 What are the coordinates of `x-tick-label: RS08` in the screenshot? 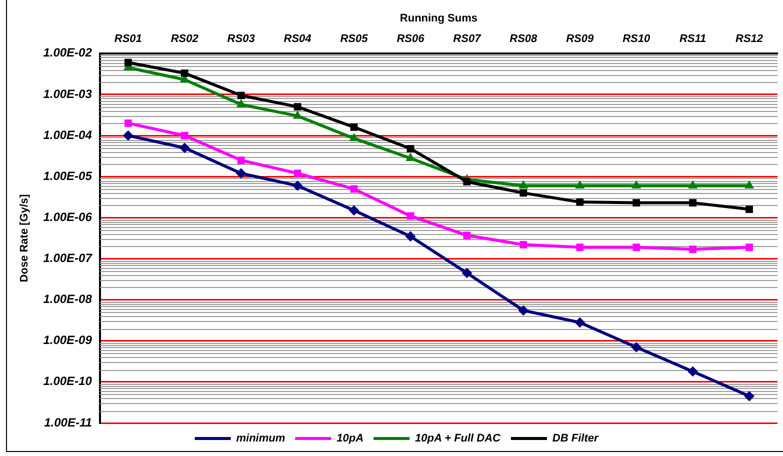 It's located at (524, 38).